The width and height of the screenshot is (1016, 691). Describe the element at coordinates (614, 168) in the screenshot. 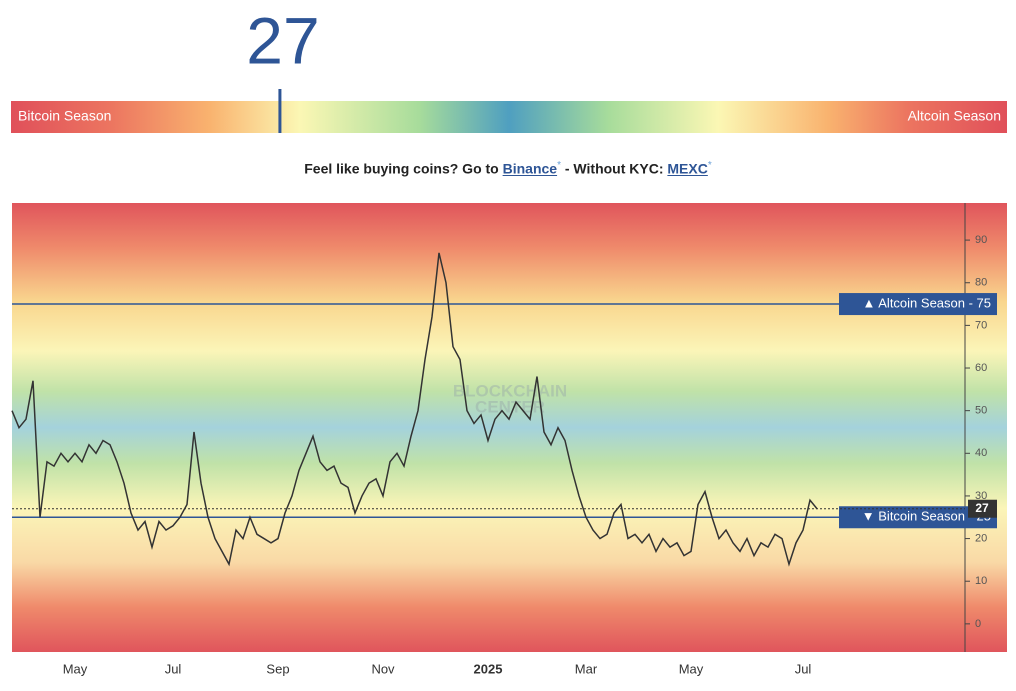

I see `promo-text: - Without KYC:` at that location.